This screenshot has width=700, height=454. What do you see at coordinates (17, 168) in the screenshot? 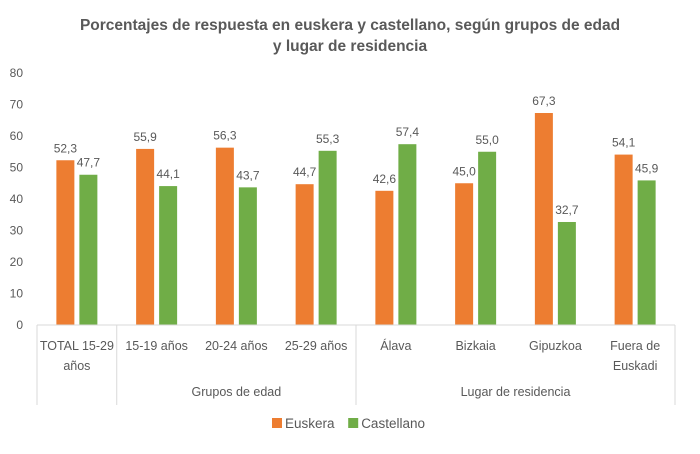
I see `y-tick-label: 50` at bounding box center [17, 168].